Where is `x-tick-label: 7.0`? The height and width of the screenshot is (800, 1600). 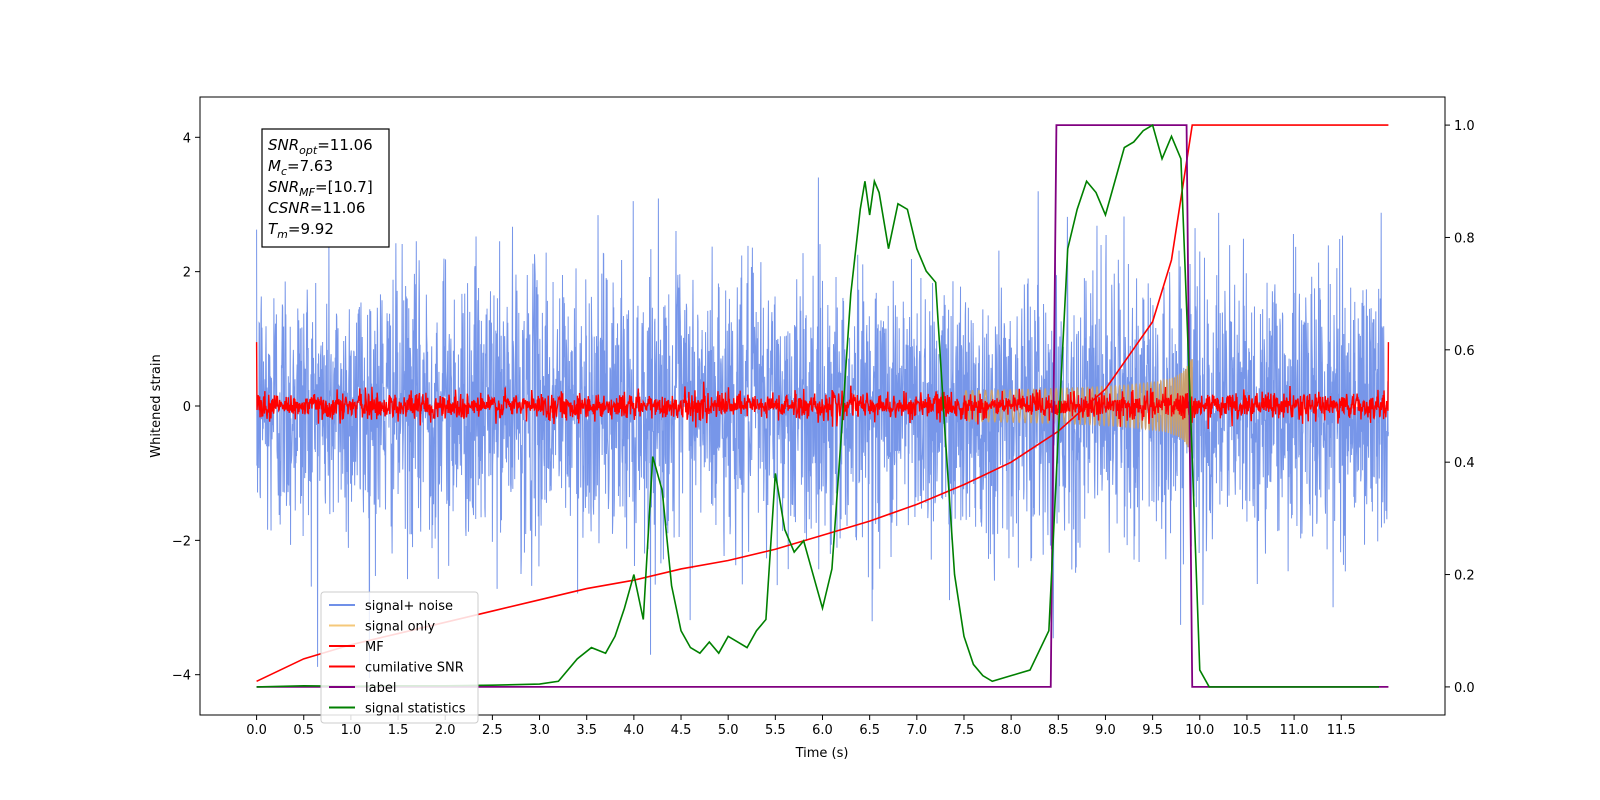
x-tick-label: 7.0 is located at coordinates (916, 730).